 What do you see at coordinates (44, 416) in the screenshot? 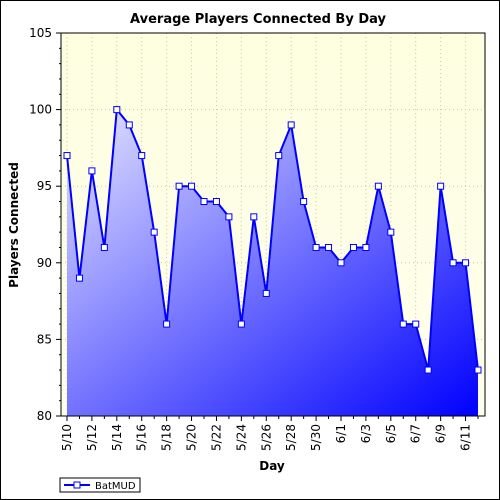
I see `y-tick-label: 80` at bounding box center [44, 416].